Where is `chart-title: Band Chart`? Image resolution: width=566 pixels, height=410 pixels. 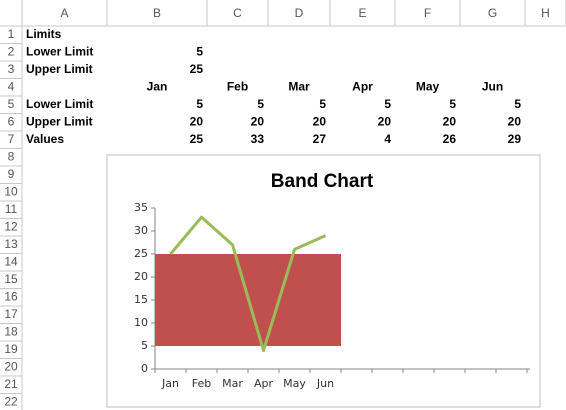 chart-title: Band Chart is located at coordinates (322, 181).